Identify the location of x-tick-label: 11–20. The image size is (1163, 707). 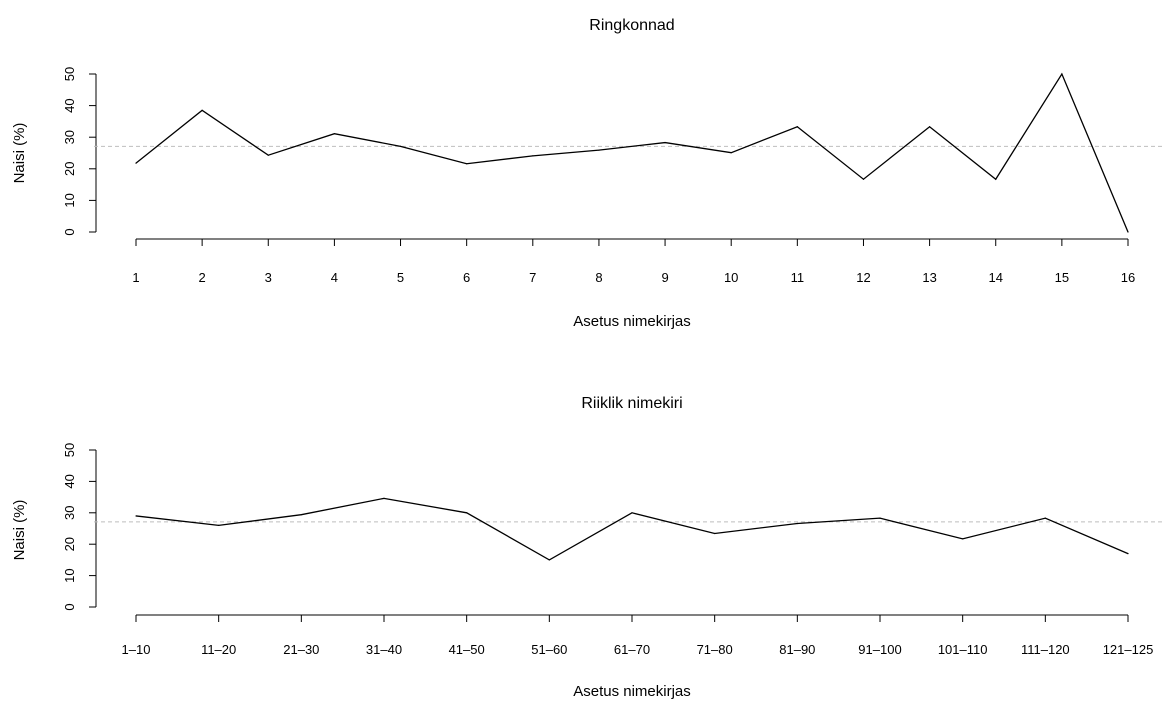
(218, 649).